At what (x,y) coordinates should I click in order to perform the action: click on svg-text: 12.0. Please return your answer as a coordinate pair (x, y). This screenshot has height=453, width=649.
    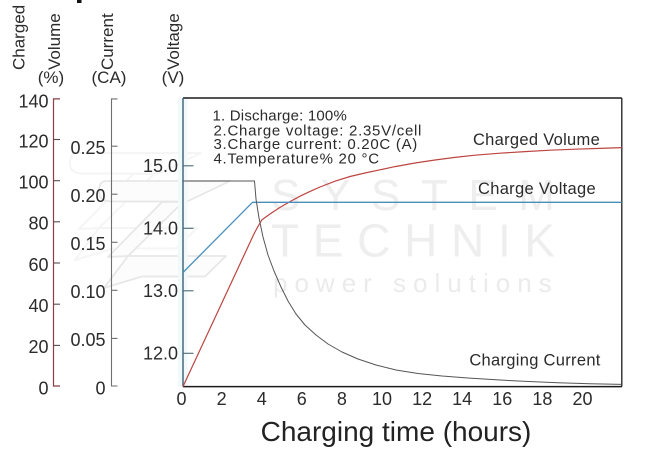
    Looking at the image, I should click on (160, 354).